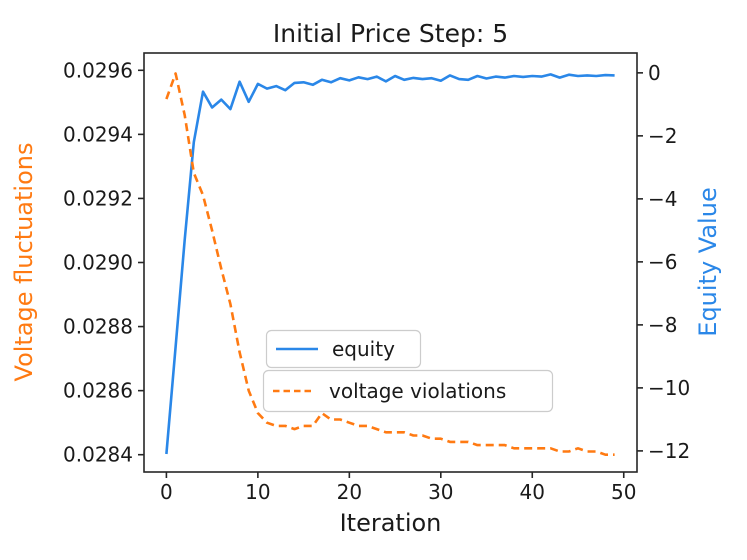 The width and height of the screenshot is (747, 560). I want to click on left-y-tick-label: 0.0284, so click(98, 455).